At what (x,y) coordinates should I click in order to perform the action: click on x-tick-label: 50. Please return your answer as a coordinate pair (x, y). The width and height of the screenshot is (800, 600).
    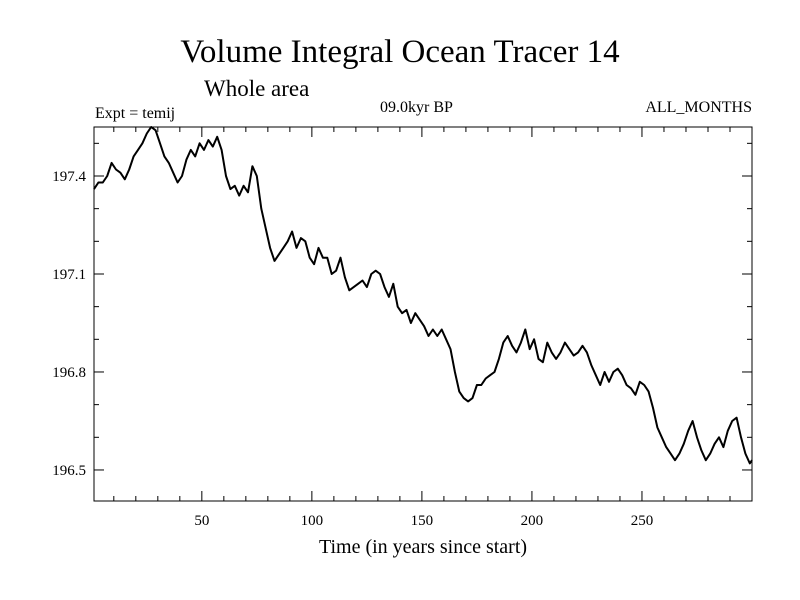
    Looking at the image, I should click on (201, 521).